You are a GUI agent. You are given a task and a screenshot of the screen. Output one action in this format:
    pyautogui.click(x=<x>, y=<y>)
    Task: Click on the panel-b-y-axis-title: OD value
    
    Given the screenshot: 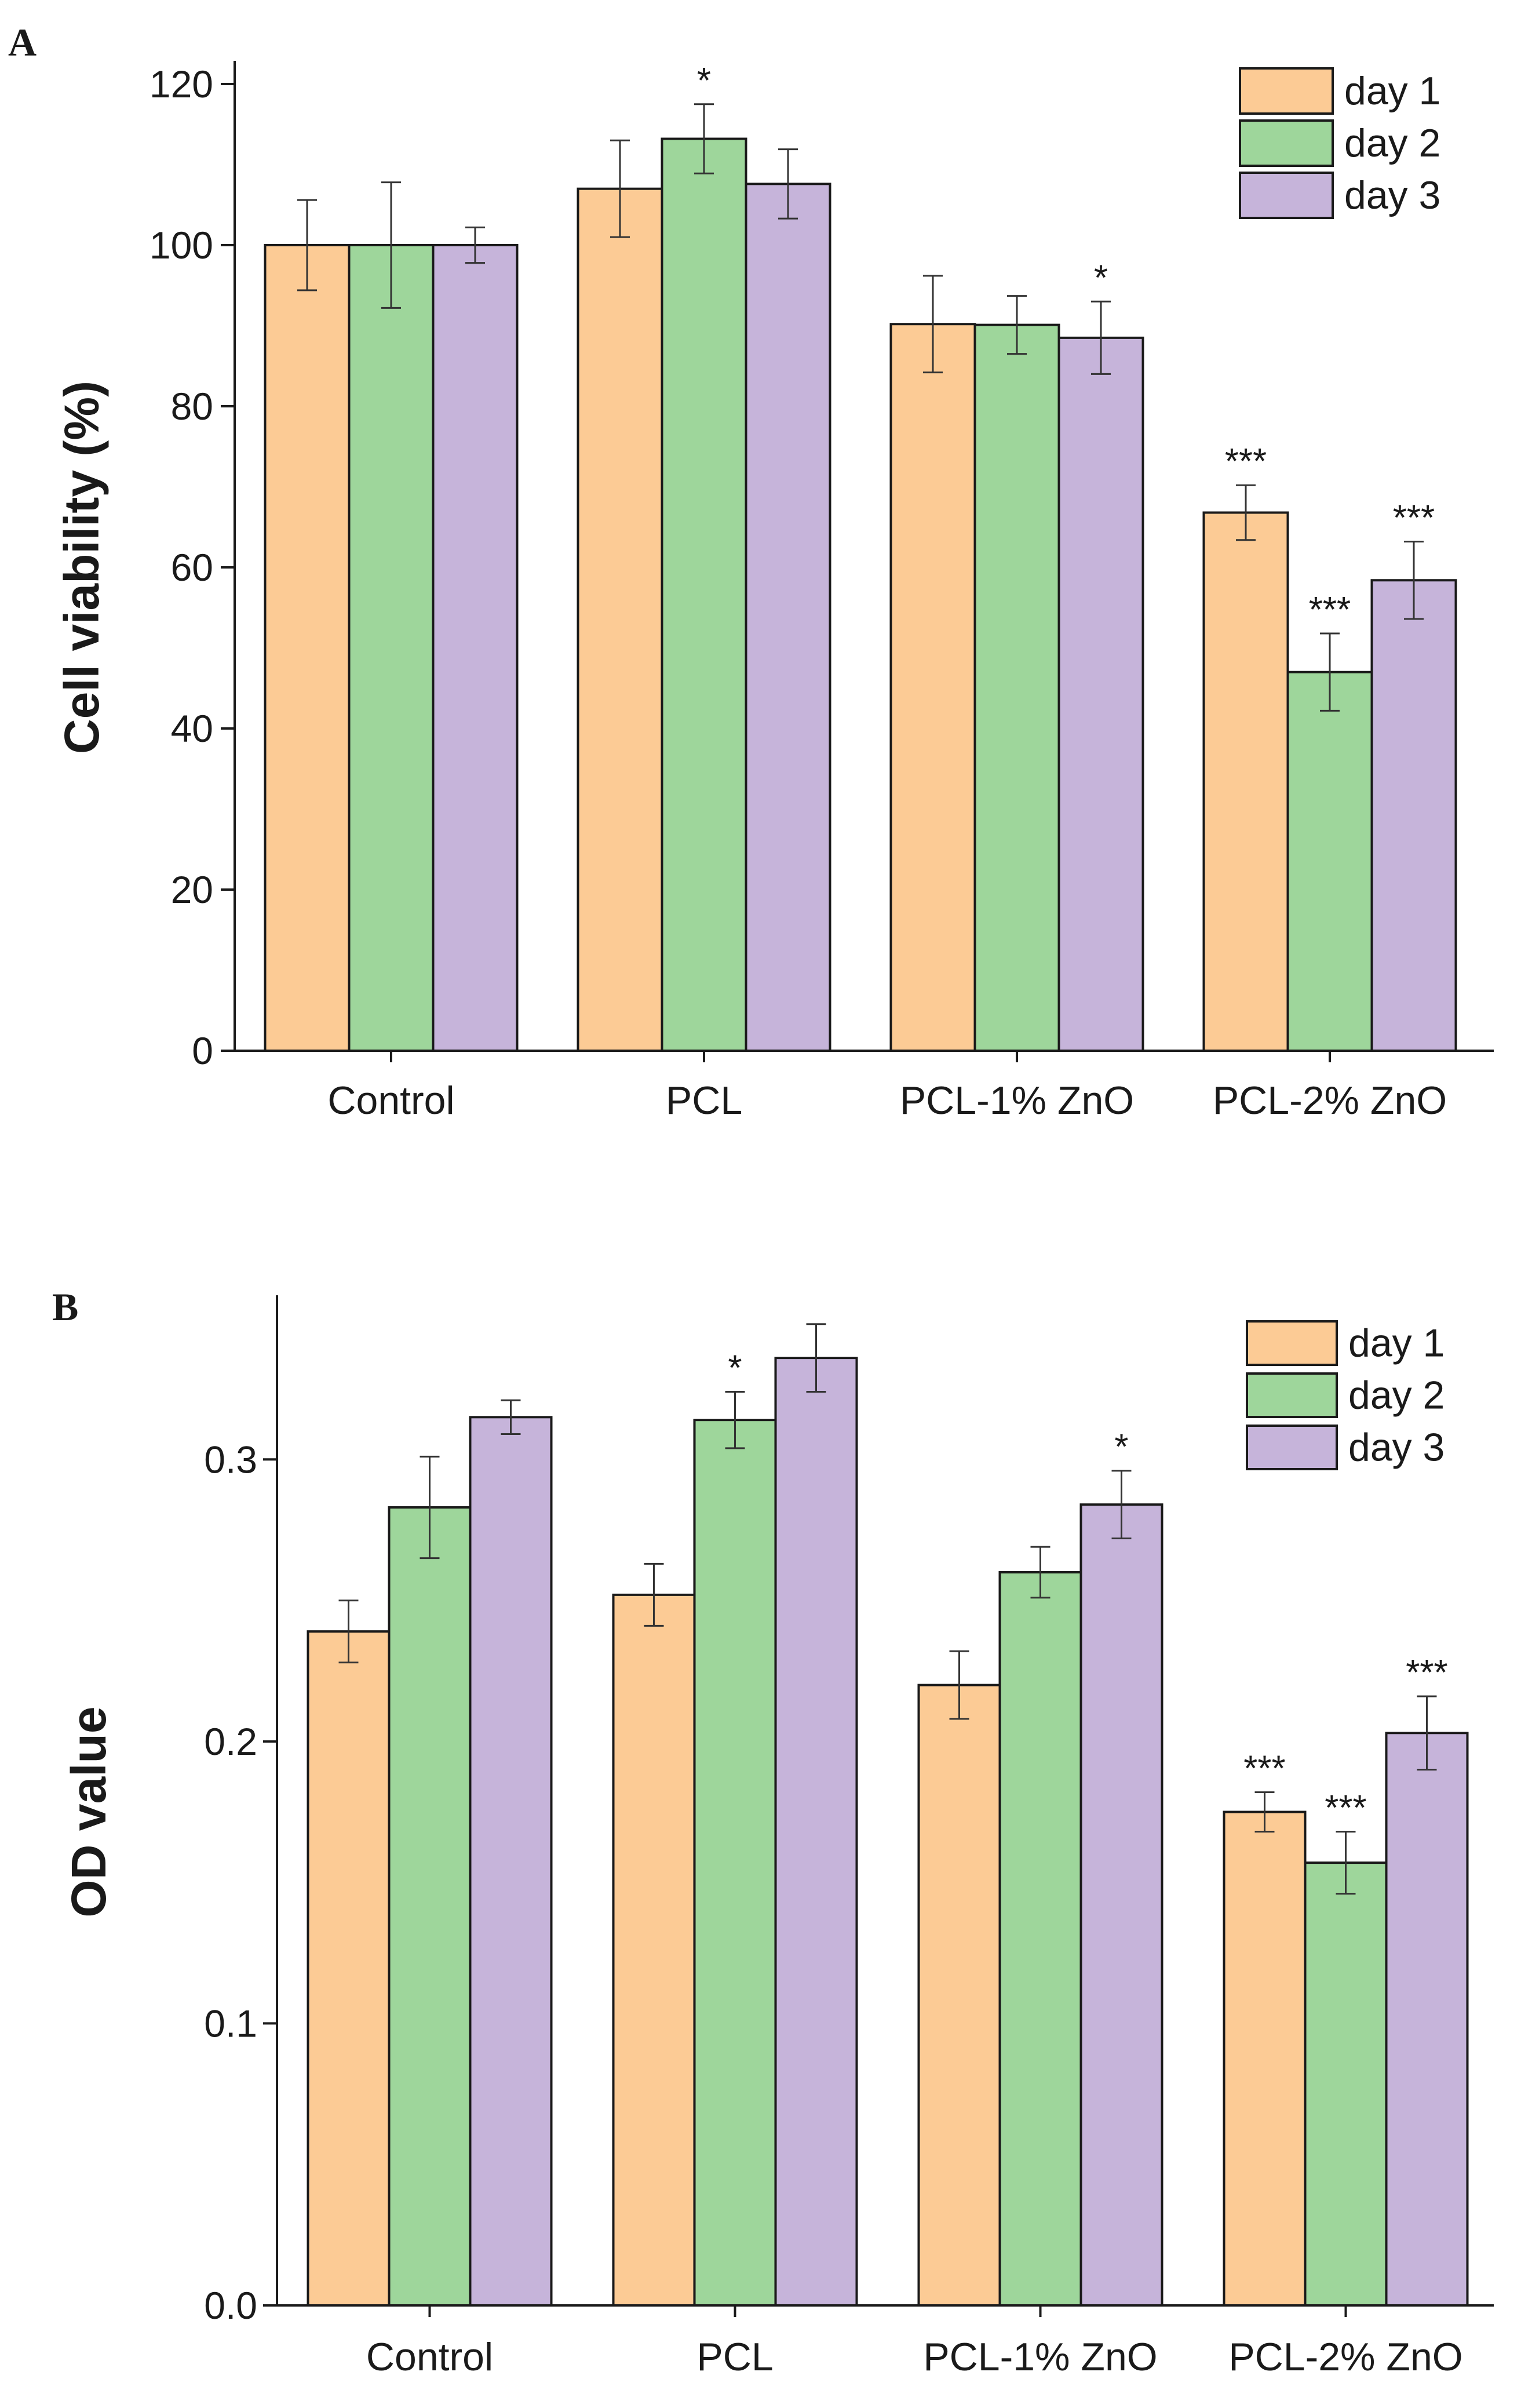 What is the action you would take?
    pyautogui.click(x=88, y=1811)
    